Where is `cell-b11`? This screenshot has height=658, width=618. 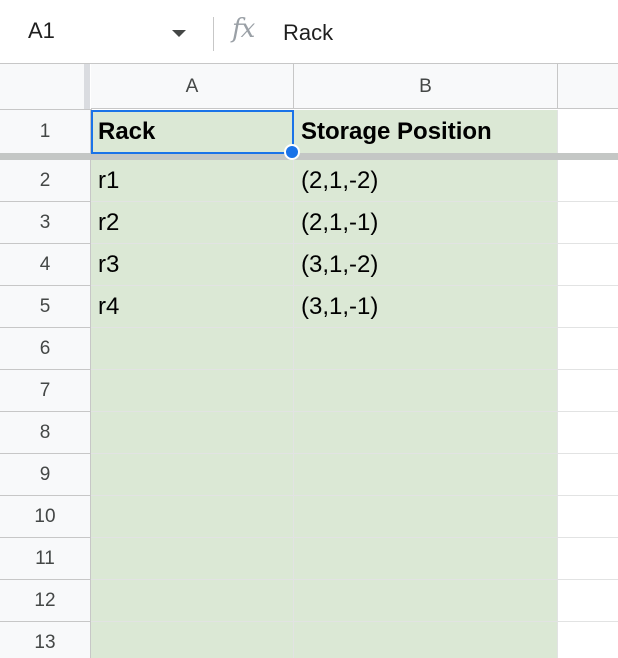 cell-b11 is located at coordinates (426, 559).